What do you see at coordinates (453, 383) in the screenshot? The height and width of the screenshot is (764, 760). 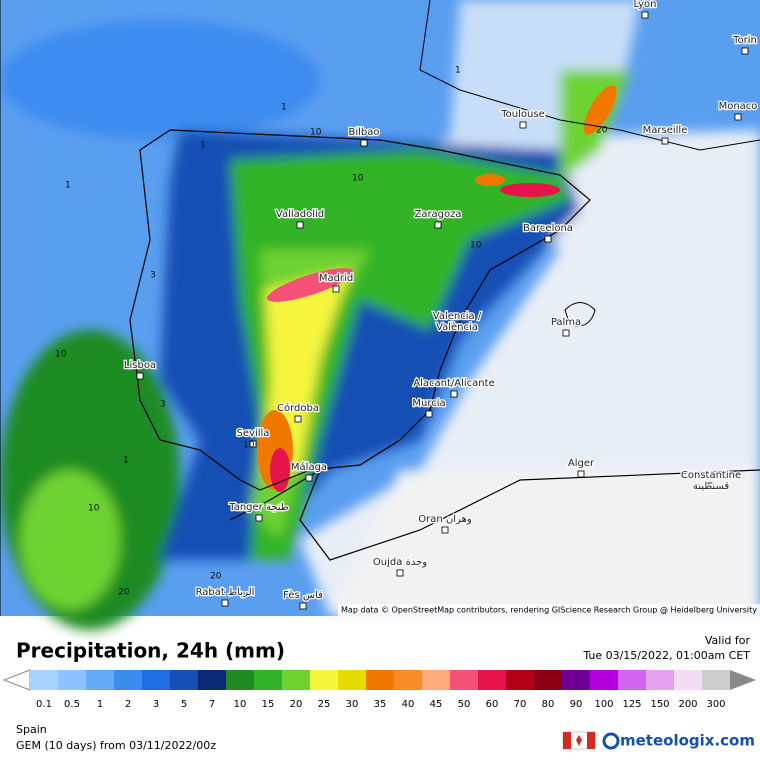 I see `city-label: Alacant/Alicante` at bounding box center [453, 383].